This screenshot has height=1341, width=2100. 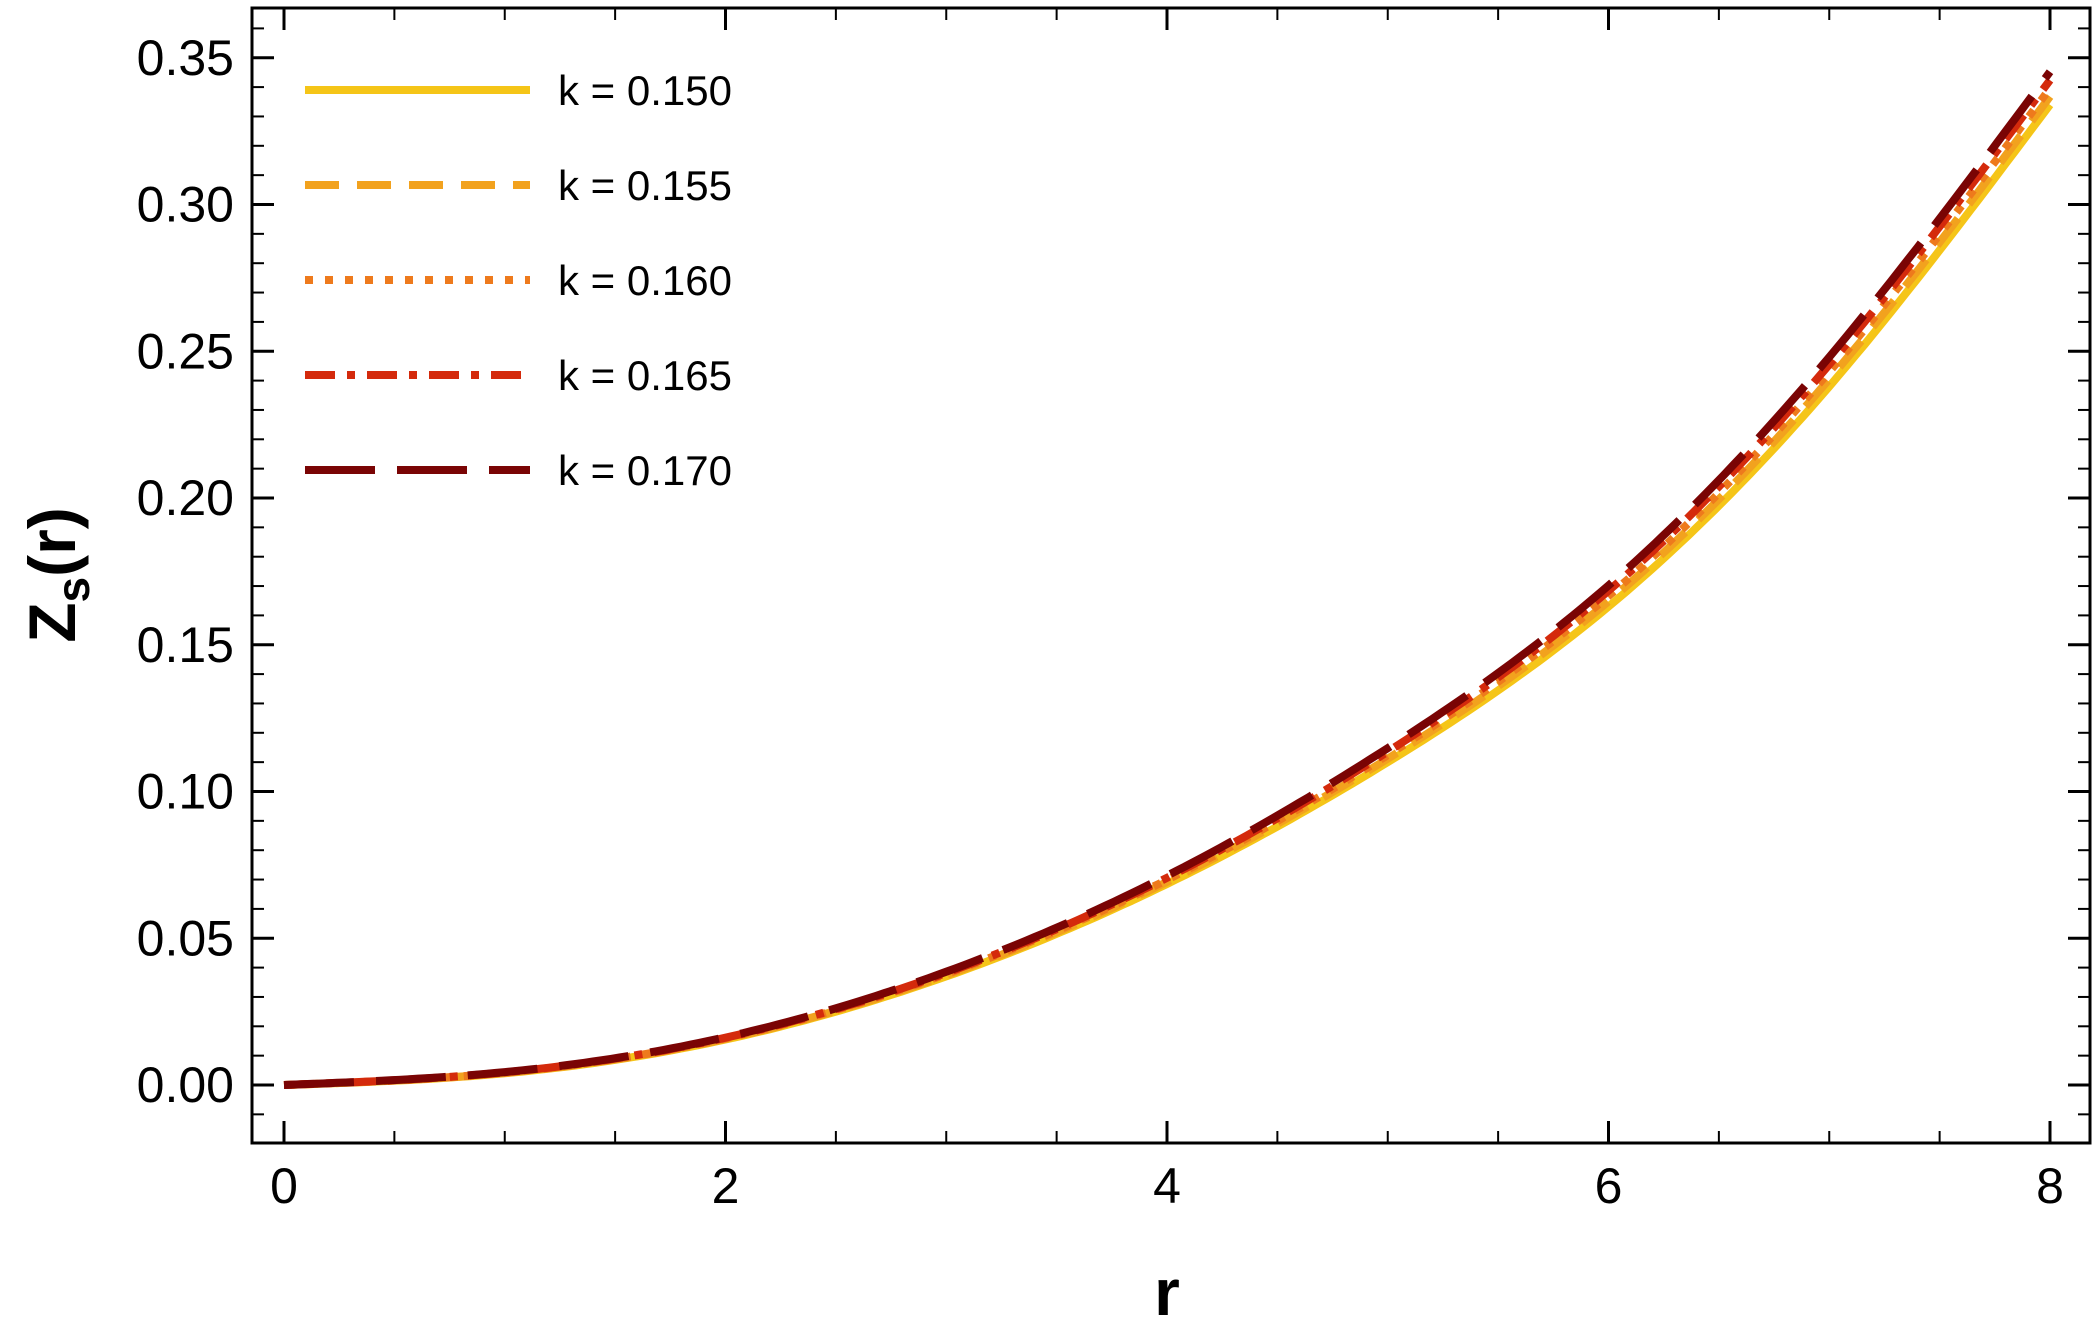 What do you see at coordinates (73, 590) in the screenshot?
I see `y-axis-label-sub: s` at bounding box center [73, 590].